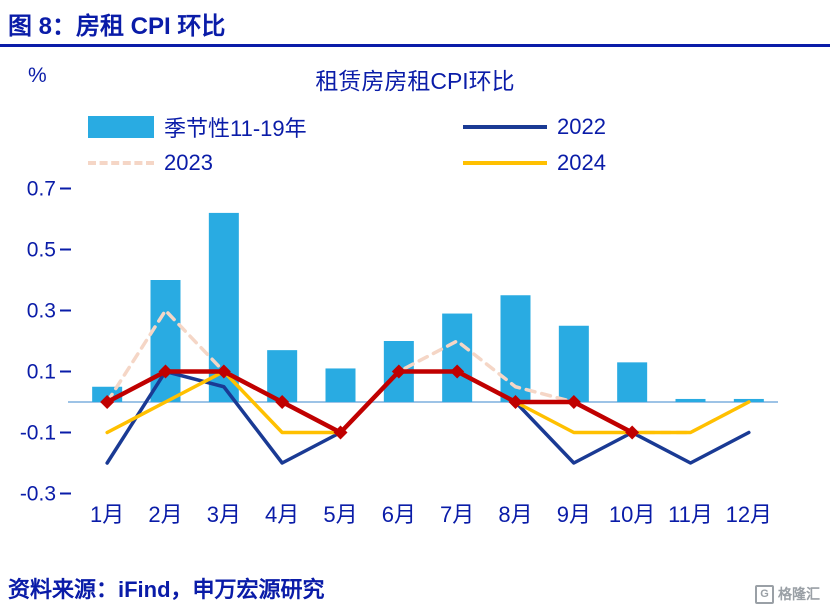 Image resolution: width=830 pixels, height=610 pixels. Describe the element at coordinates (107, 514) in the screenshot. I see `x-axis-label: 1月` at that location.